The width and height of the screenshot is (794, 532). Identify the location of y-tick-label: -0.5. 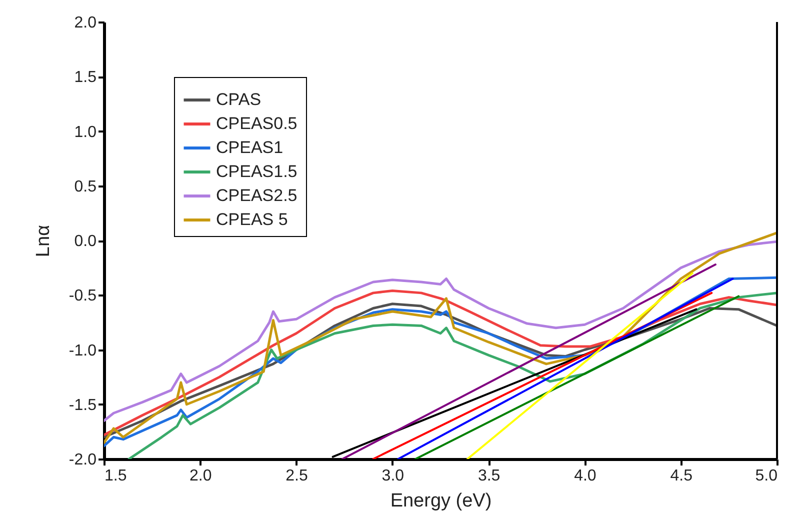
(82, 296).